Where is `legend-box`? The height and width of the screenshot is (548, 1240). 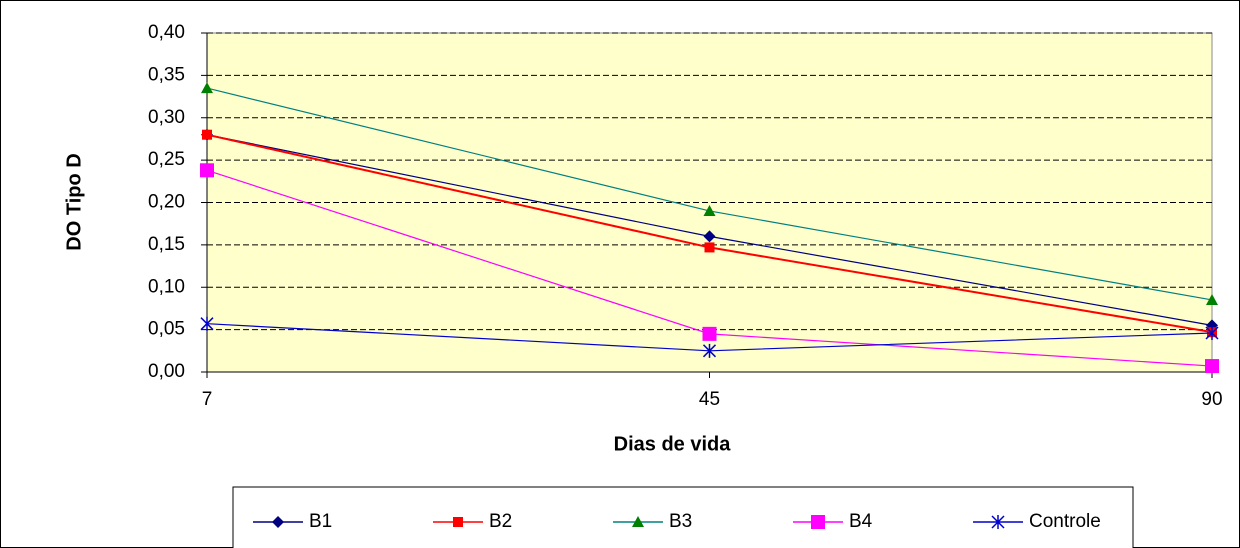 legend-box is located at coordinates (683, 517).